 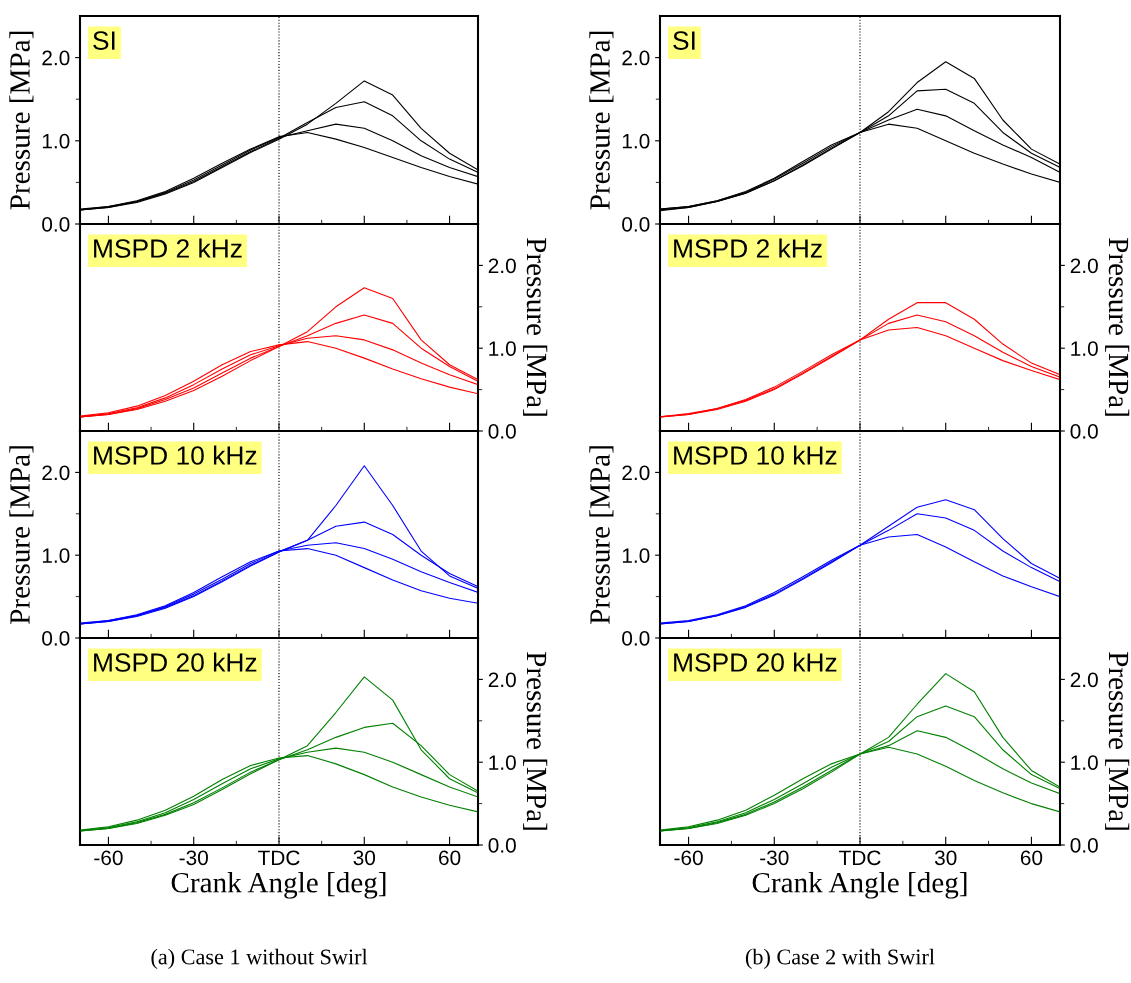 What do you see at coordinates (259, 958) in the screenshot?
I see `text: (a) Case 1 without Swirl` at bounding box center [259, 958].